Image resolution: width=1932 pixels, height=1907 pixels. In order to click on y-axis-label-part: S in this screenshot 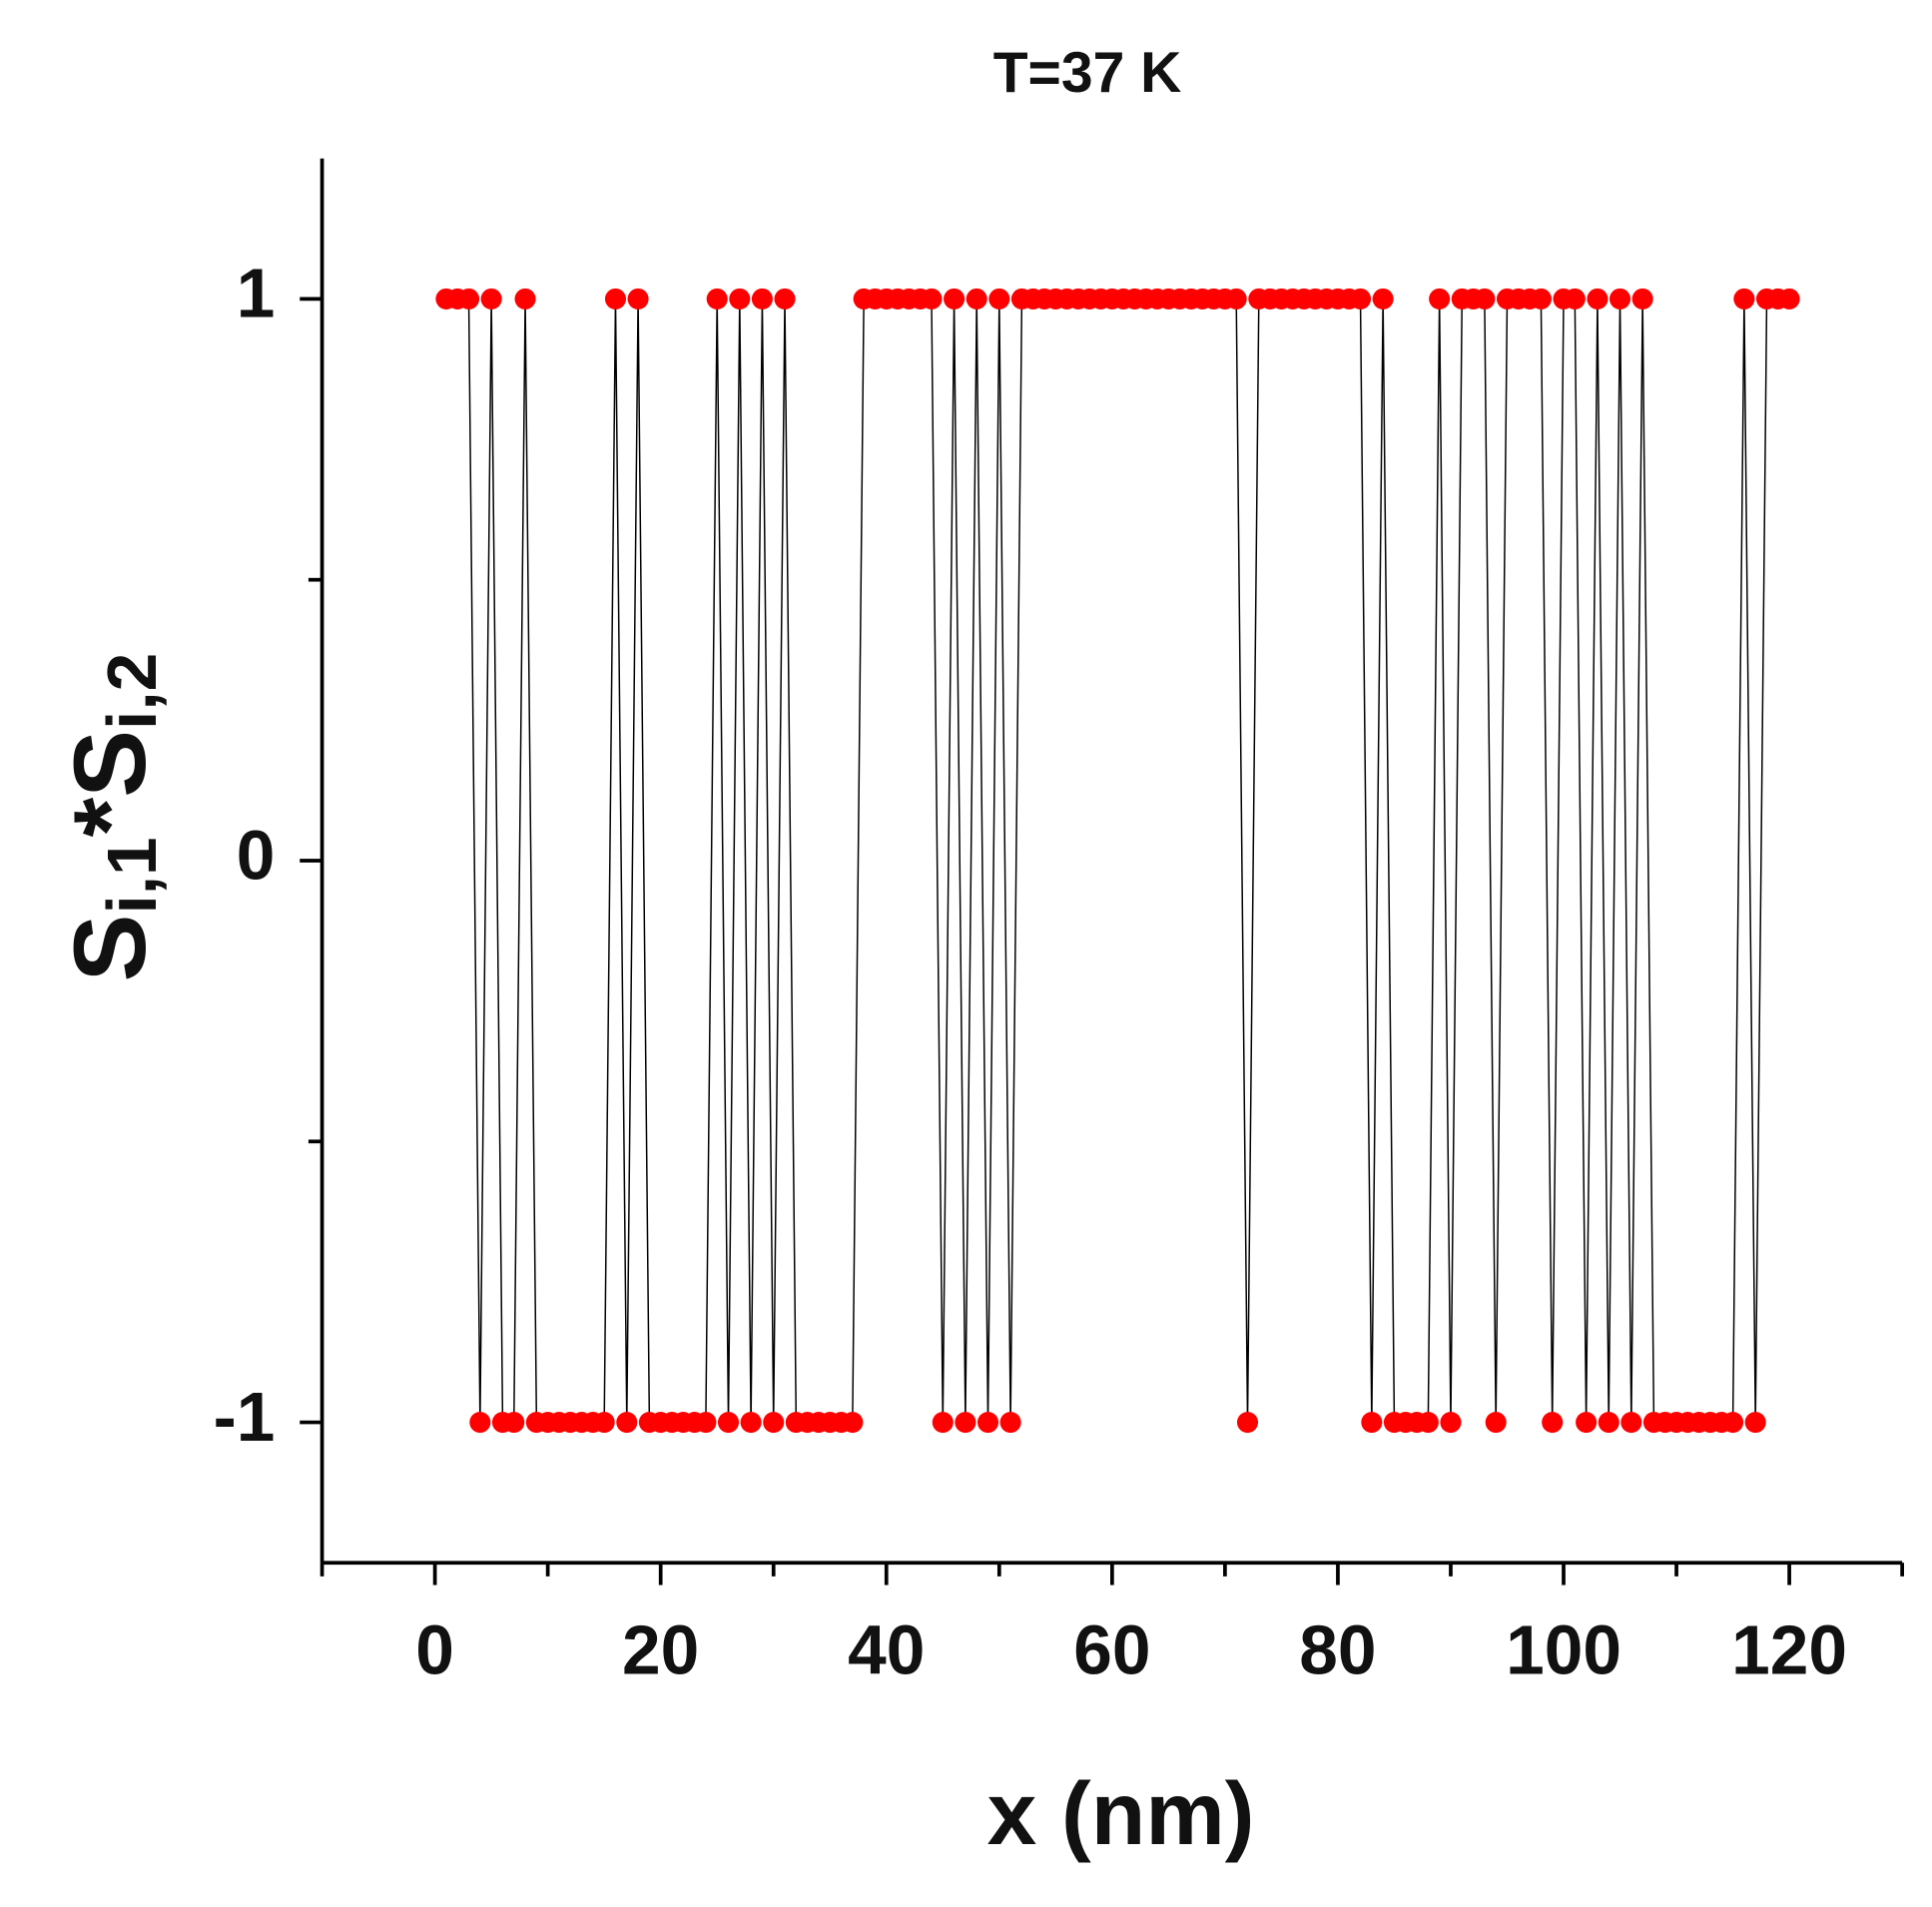, I will do `click(110, 948)`.